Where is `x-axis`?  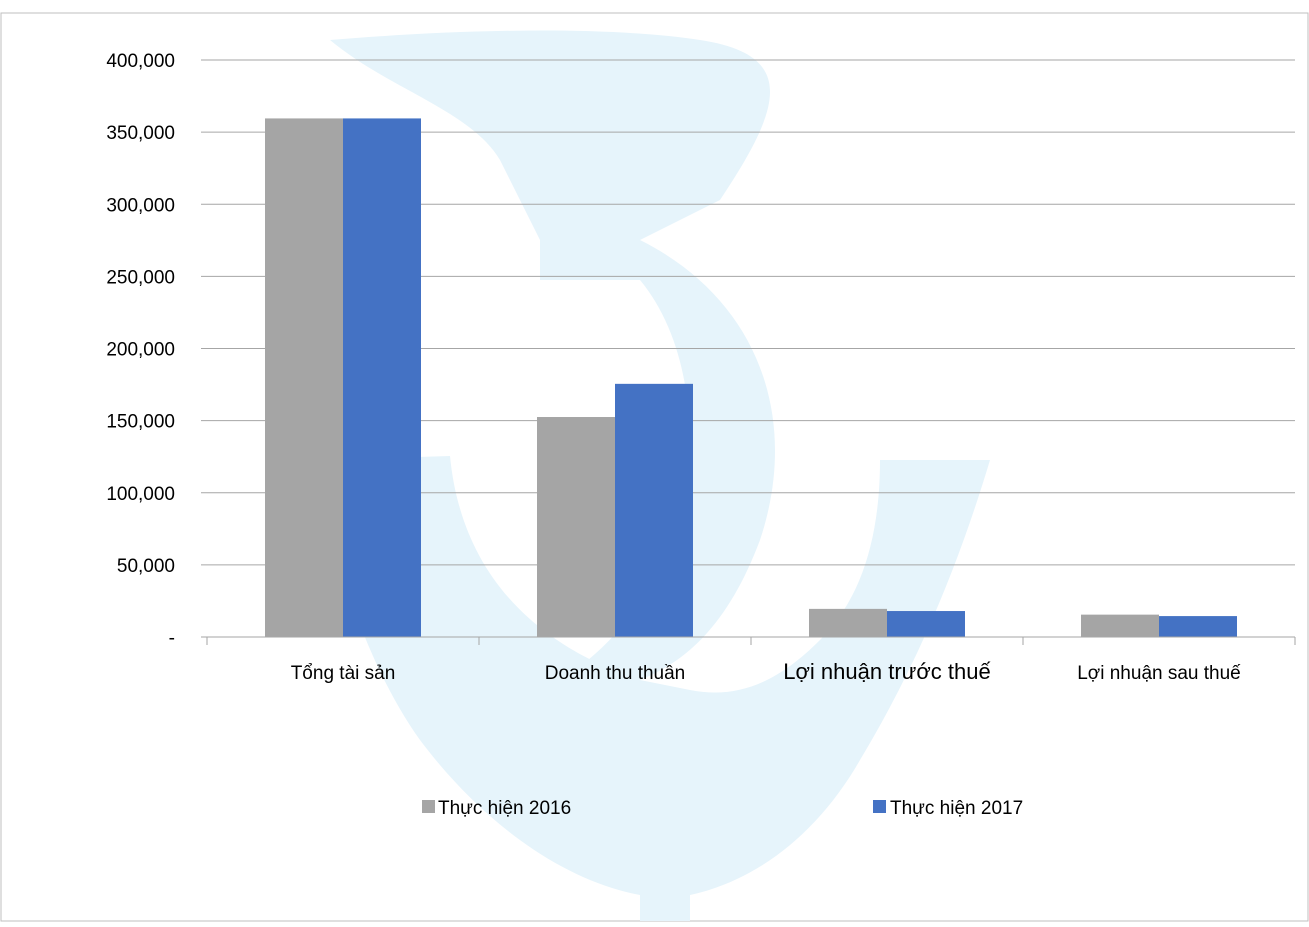
x-axis is located at coordinates (751, 640).